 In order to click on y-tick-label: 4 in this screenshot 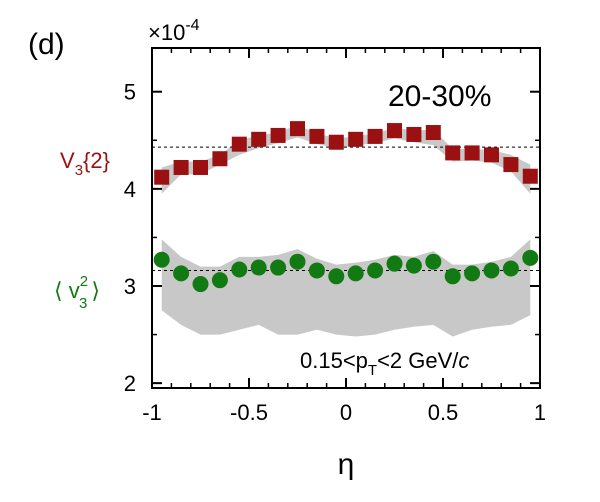, I will do `click(130, 189)`.